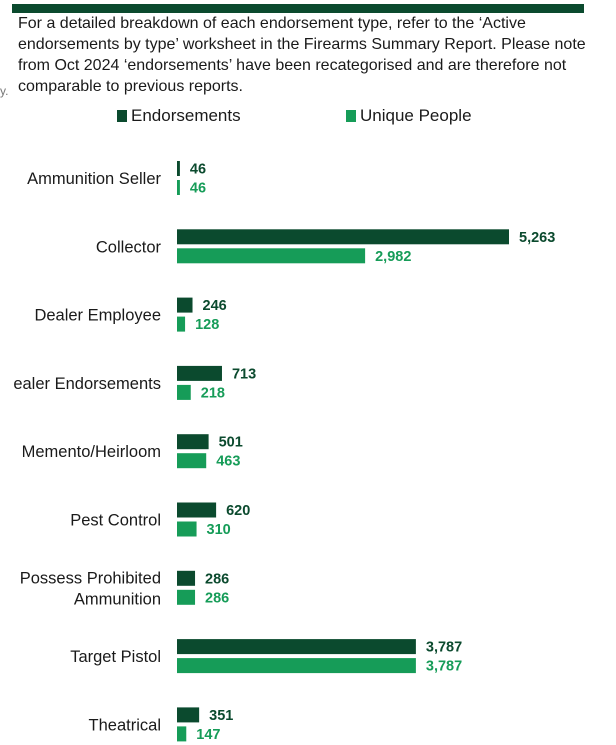 This screenshot has width=616, height=745. What do you see at coordinates (186, 597) in the screenshot?
I see `bar-unique-people-possess-prohibited-ammunition` at bounding box center [186, 597].